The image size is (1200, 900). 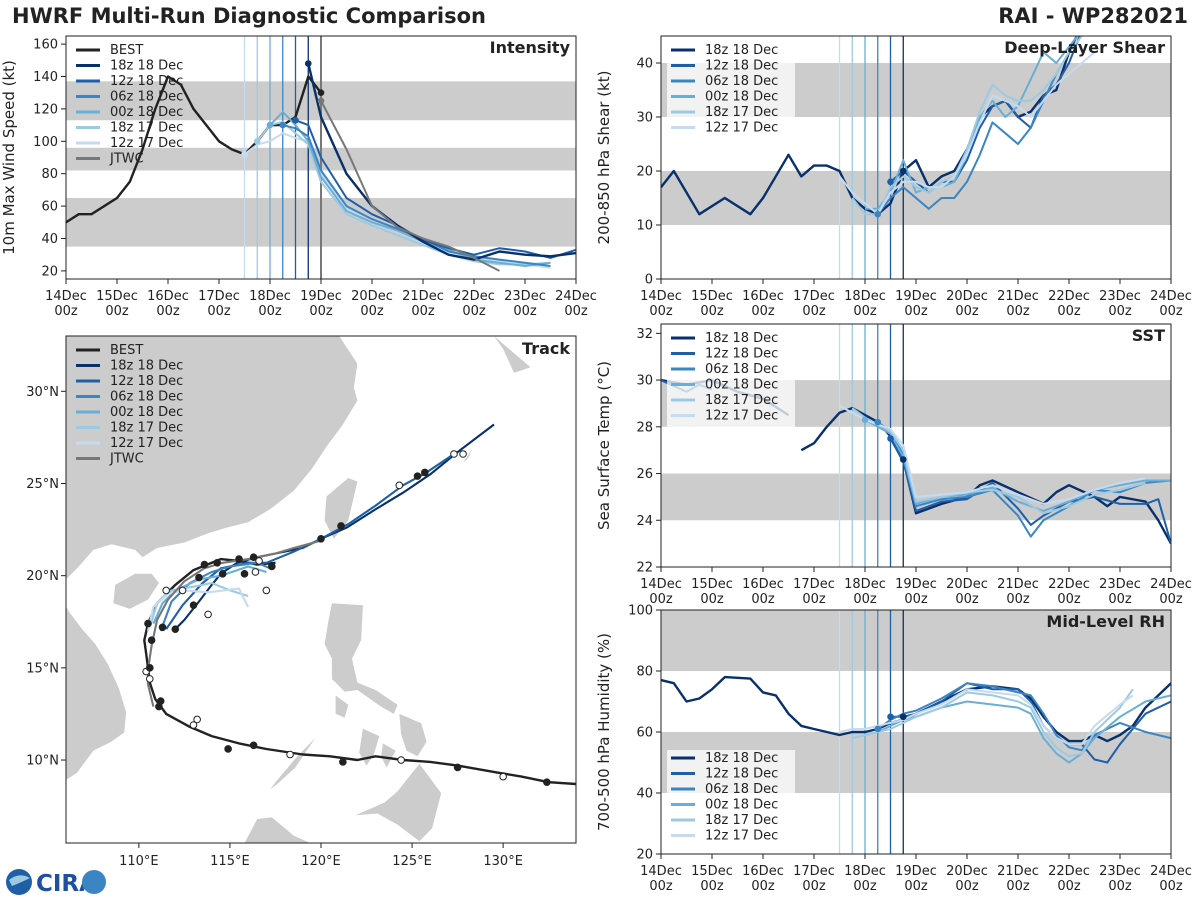 What do you see at coordinates (731, 379) in the screenshot?
I see `legend-background` at bounding box center [731, 379].